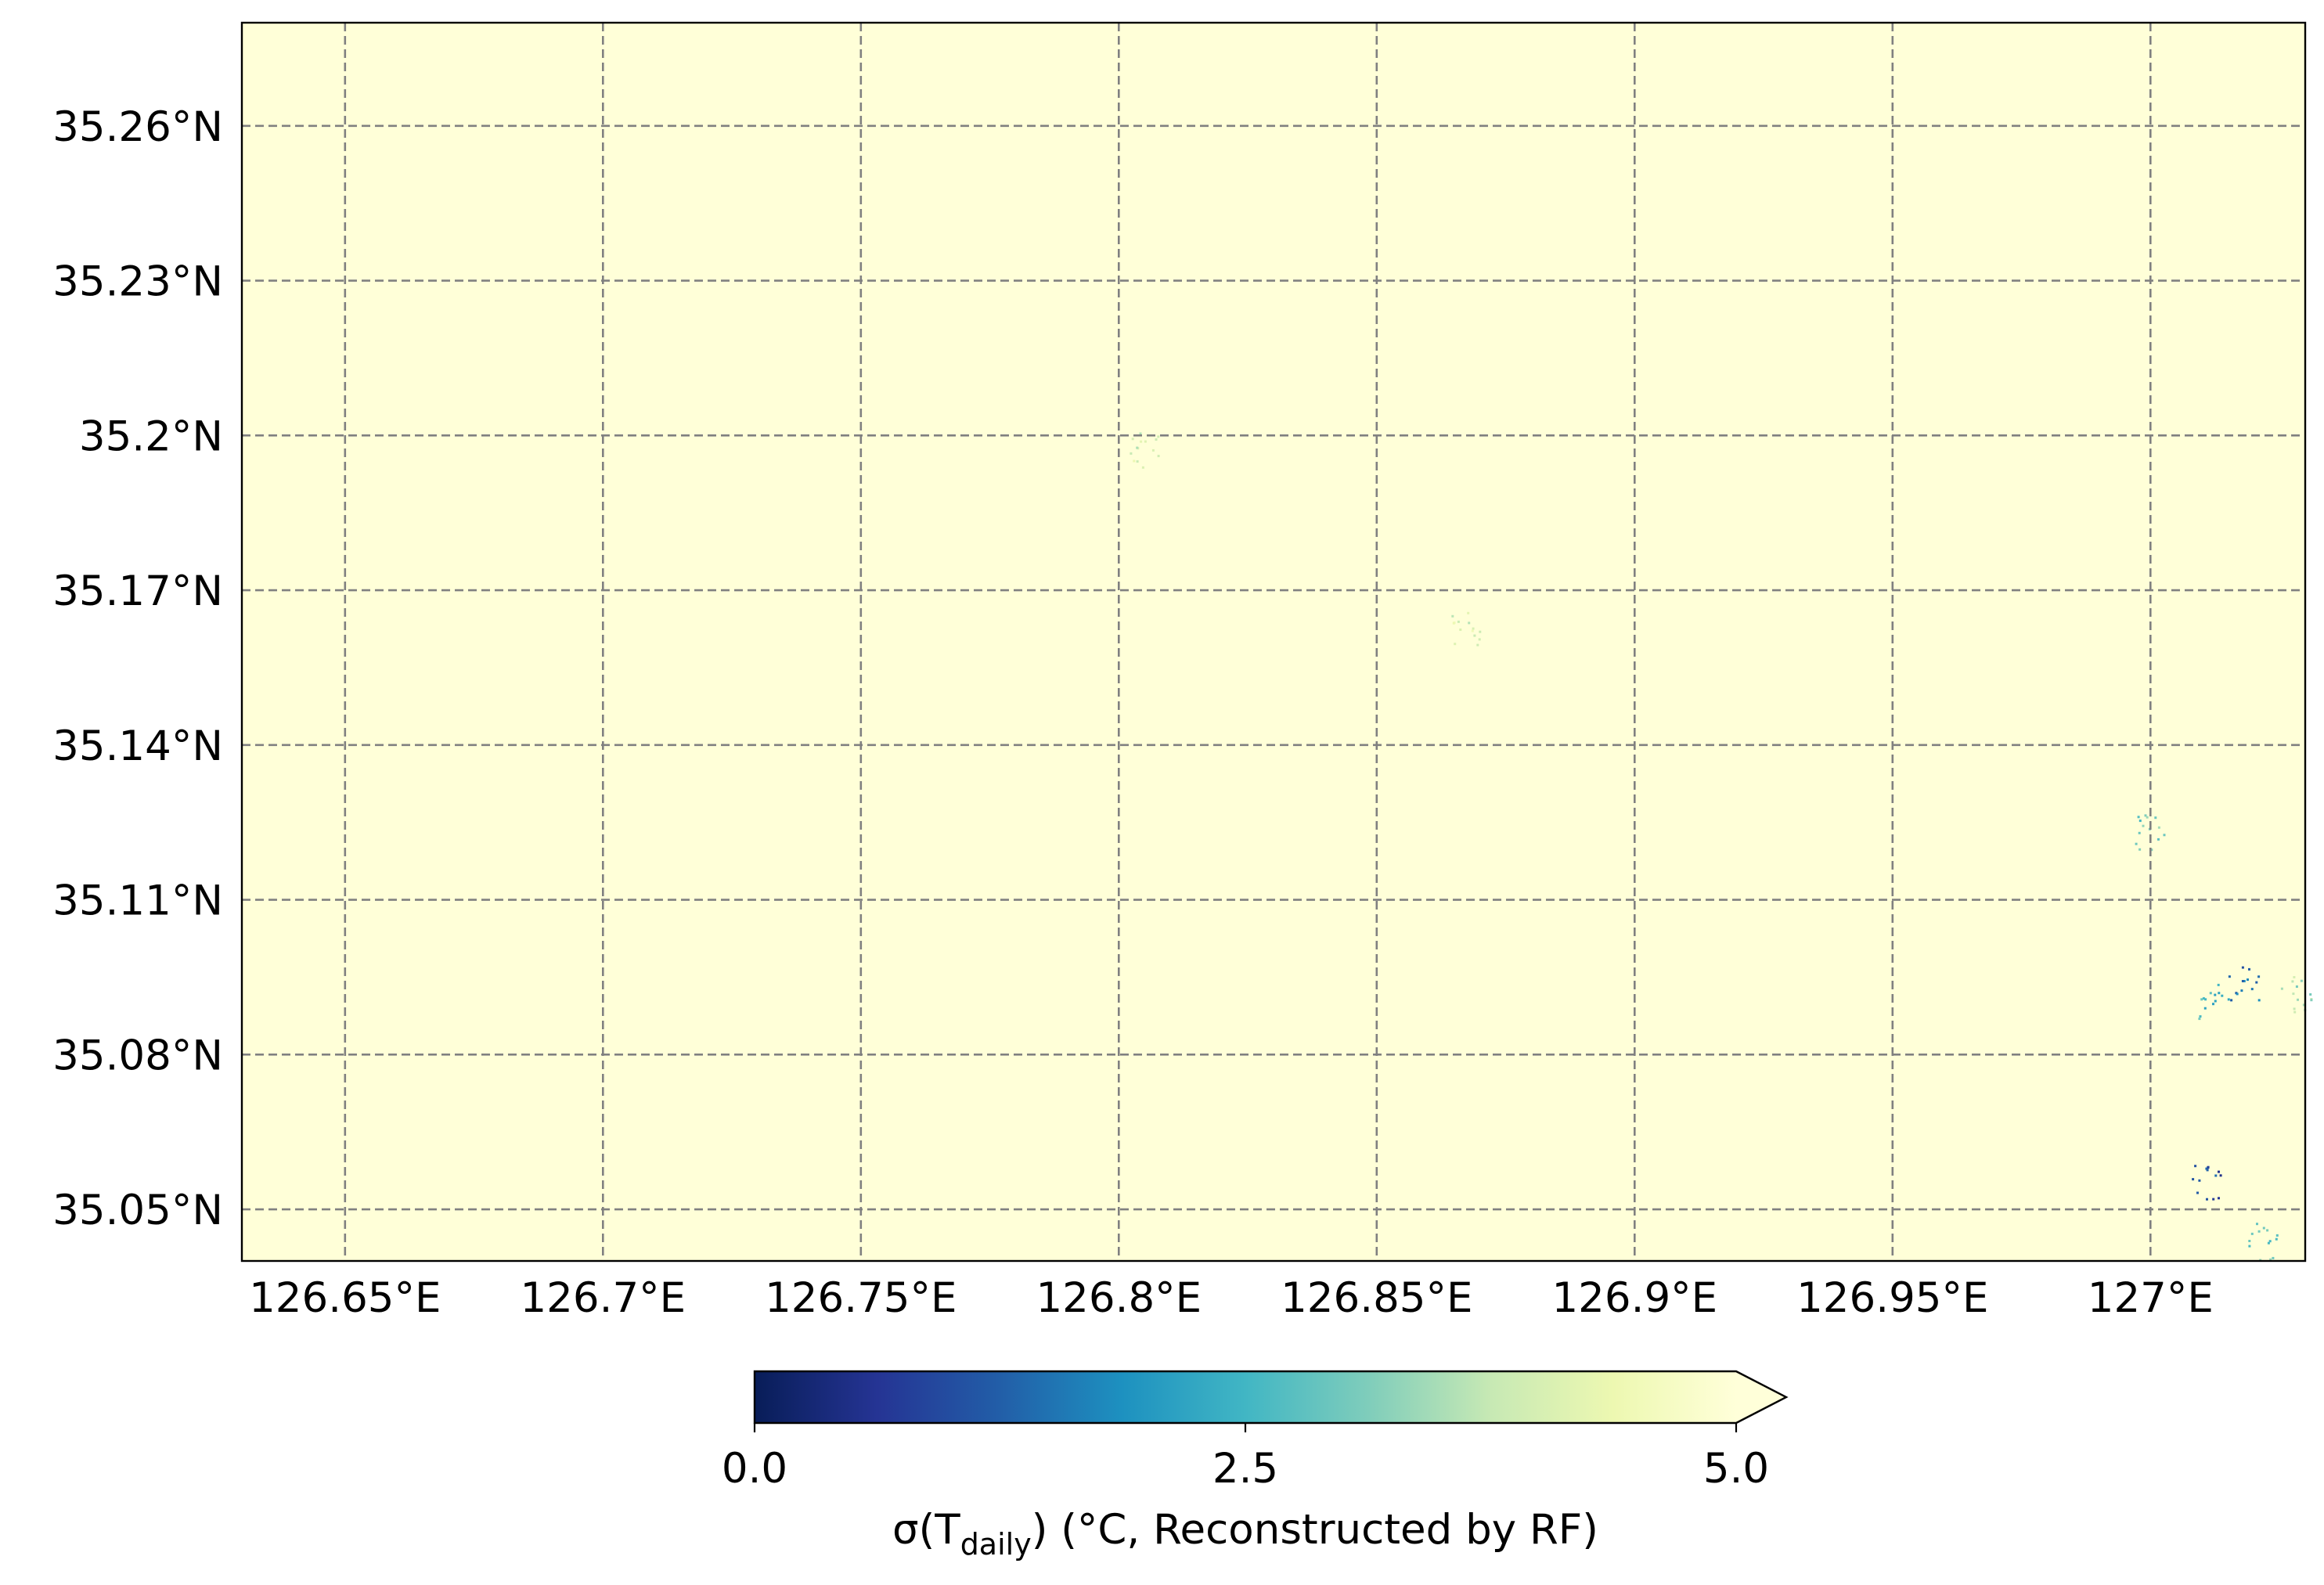 Image resolution: width=2324 pixels, height=1585 pixels. What do you see at coordinates (1376, 1298) in the screenshot?
I see `x-tick-label: 126.85°E` at bounding box center [1376, 1298].